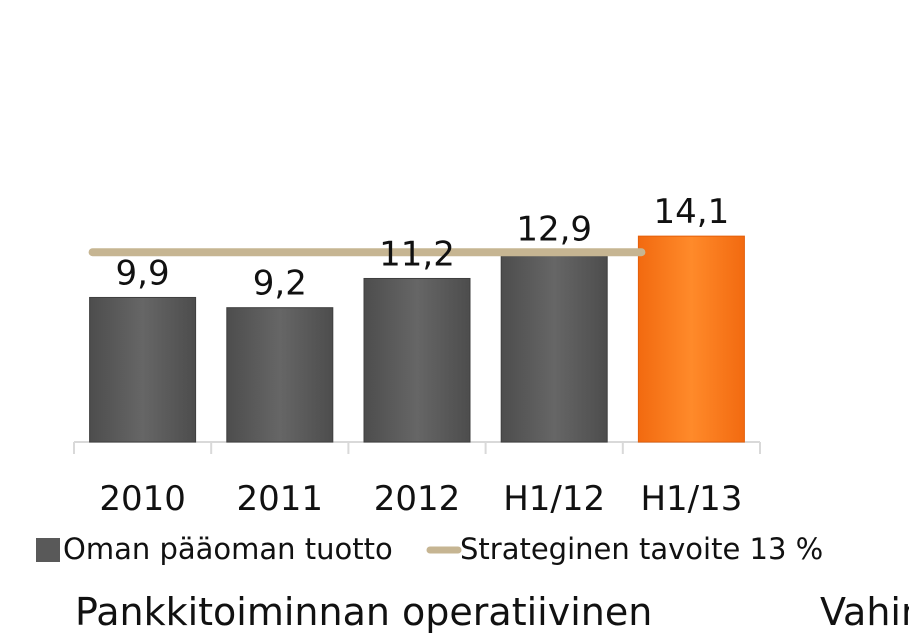 Image resolution: width=909 pixels, height=644 pixels. What do you see at coordinates (228, 549) in the screenshot?
I see `legend-label-bars: Oman pääoman tuotto` at bounding box center [228, 549].